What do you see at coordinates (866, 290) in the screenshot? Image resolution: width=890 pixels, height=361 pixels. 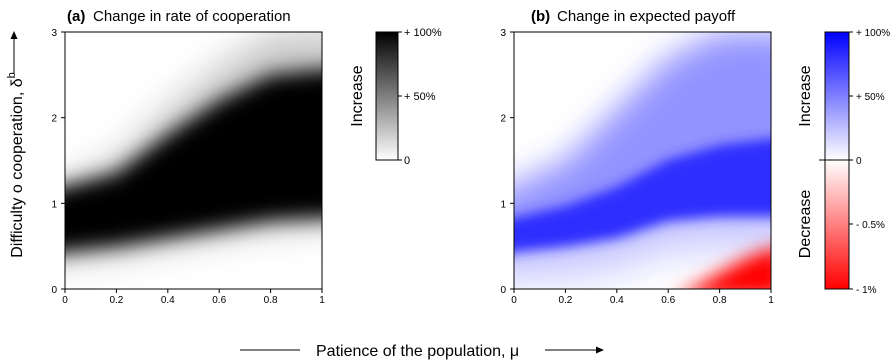 I see `colorbar-b-tick-neg-one: - 1%` at bounding box center [866, 290].